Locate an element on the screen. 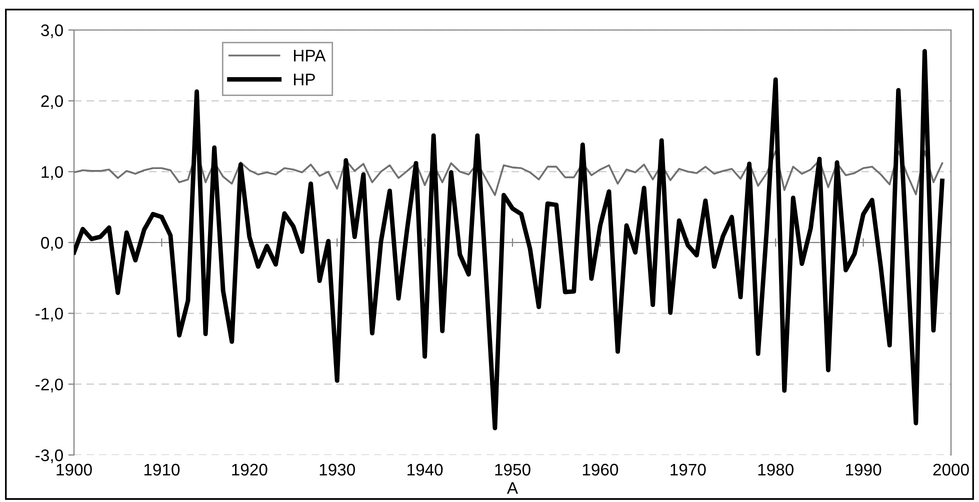 Image resolution: width=979 pixels, height=502 pixels. x-tick-label: 1960 is located at coordinates (600, 470).